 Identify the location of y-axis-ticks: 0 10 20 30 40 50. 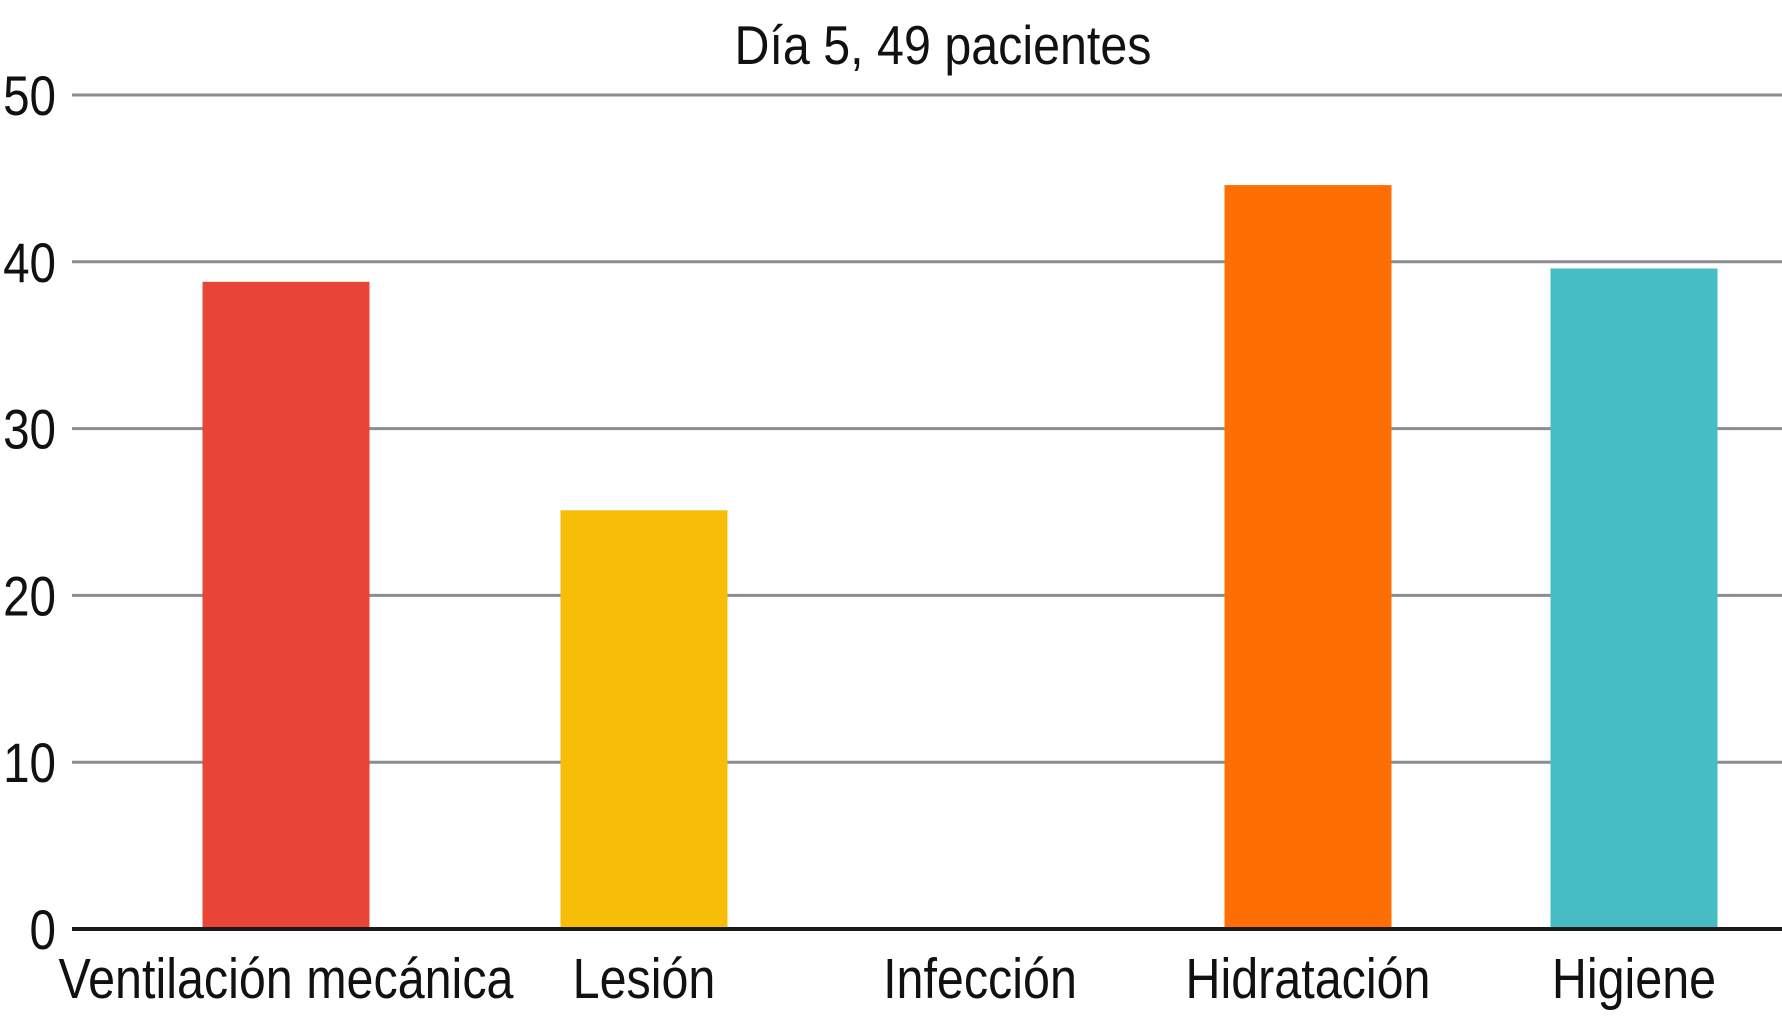
(29, 513).